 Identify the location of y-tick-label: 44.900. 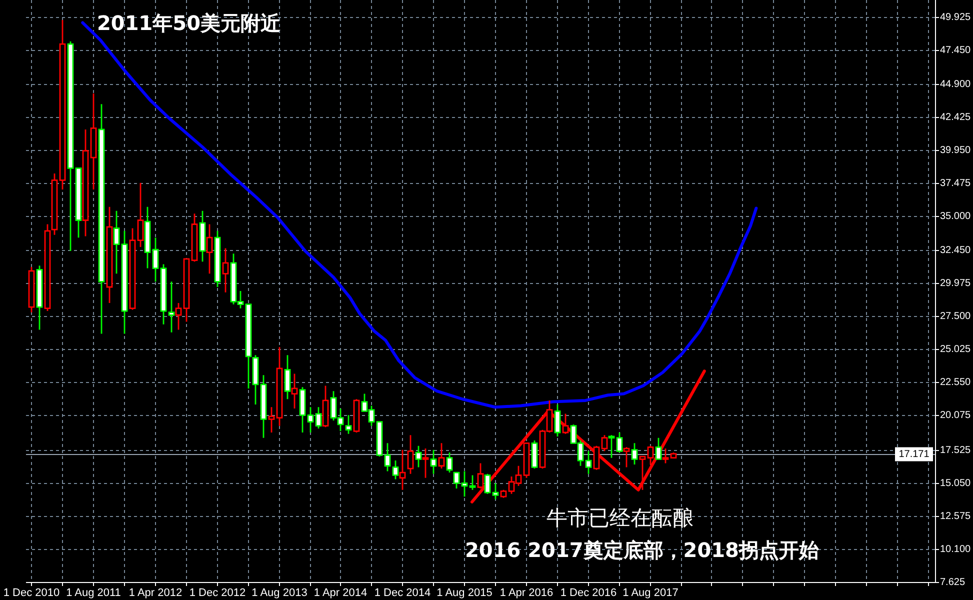
(956, 84).